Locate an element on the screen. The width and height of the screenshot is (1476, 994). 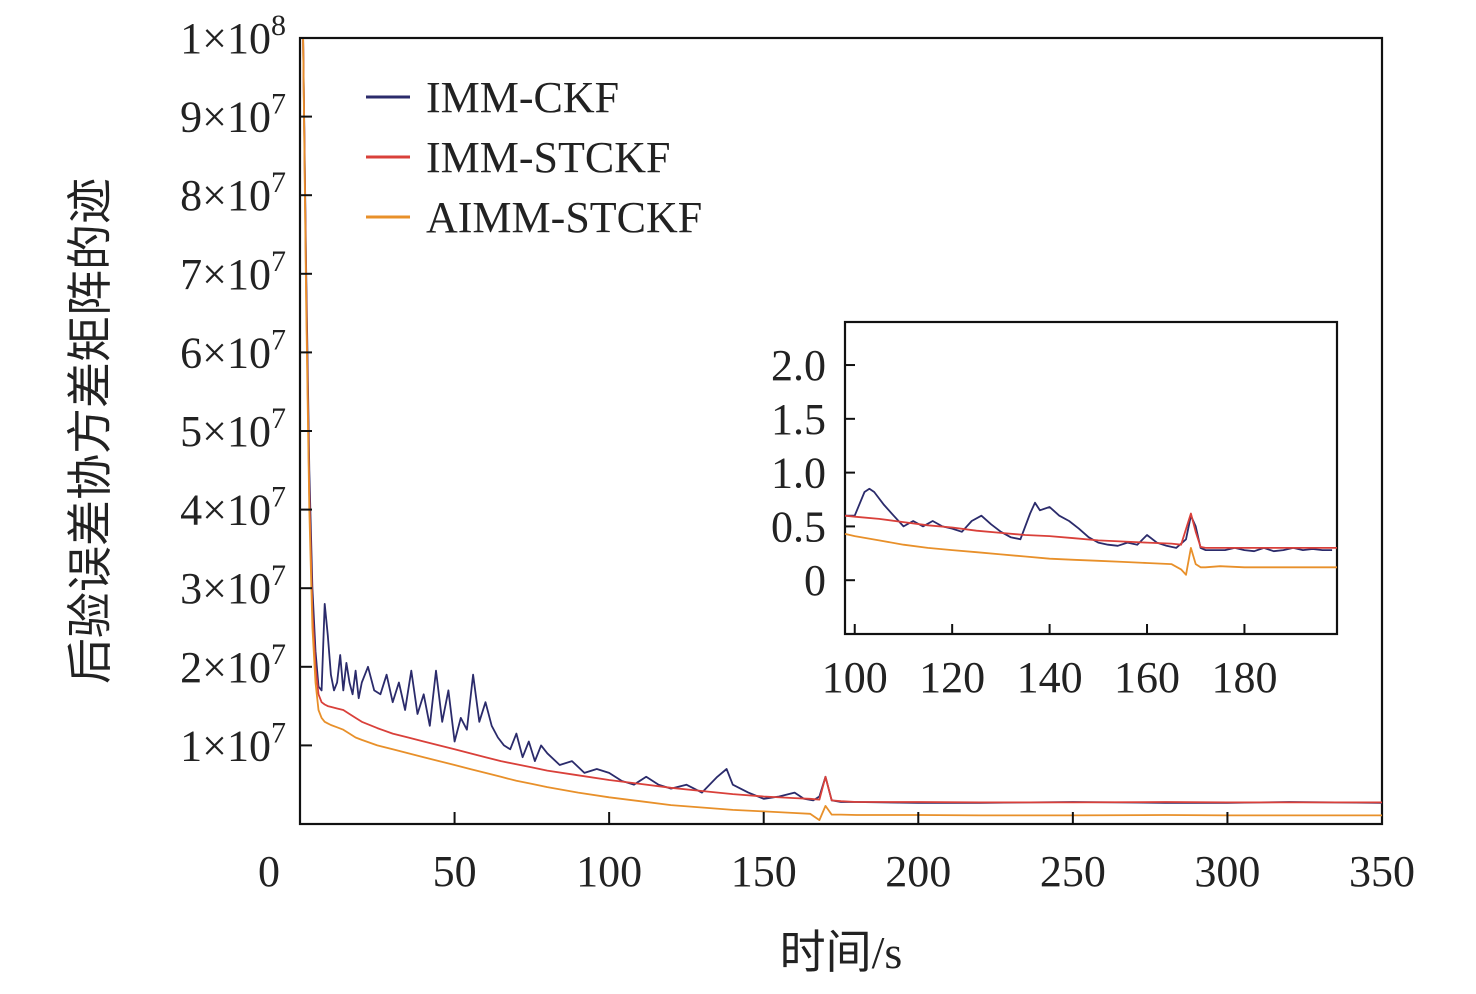
main-y-tick-label: 3×10⁷ is located at coordinates (233, 586).